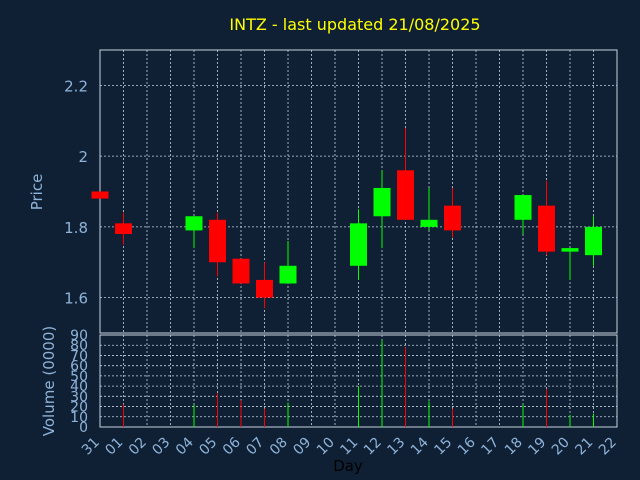 Image resolution: width=640 pixels, height=480 pixels. What do you see at coordinates (79, 408) in the screenshot?
I see `volume-tick-label: 20` at bounding box center [79, 408].